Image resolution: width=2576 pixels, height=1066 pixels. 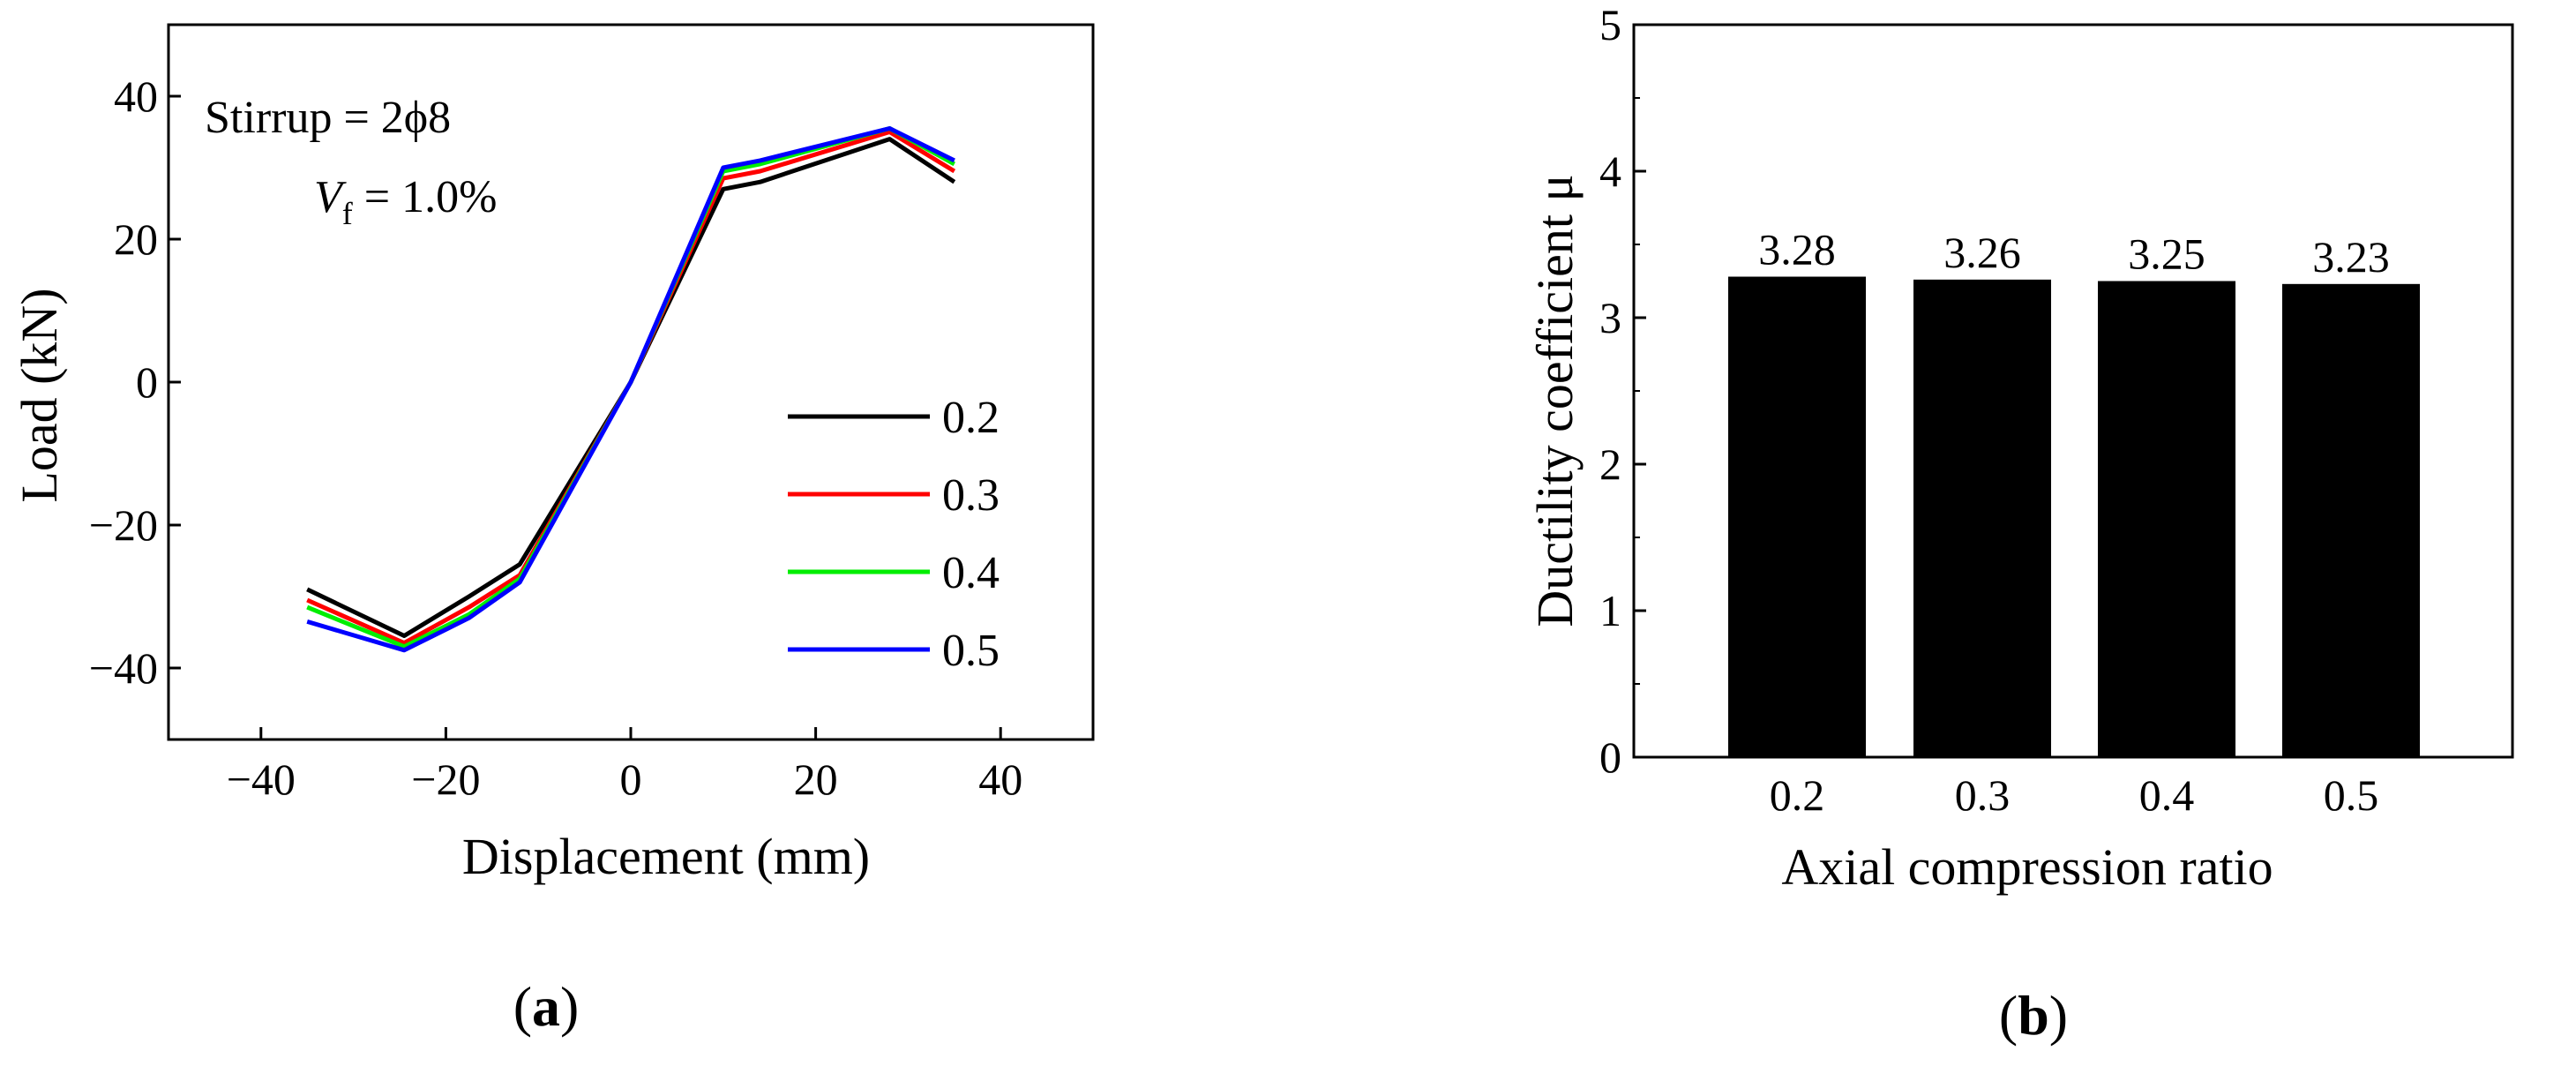 I want to click on bar-0.2, so click(x=1797, y=516).